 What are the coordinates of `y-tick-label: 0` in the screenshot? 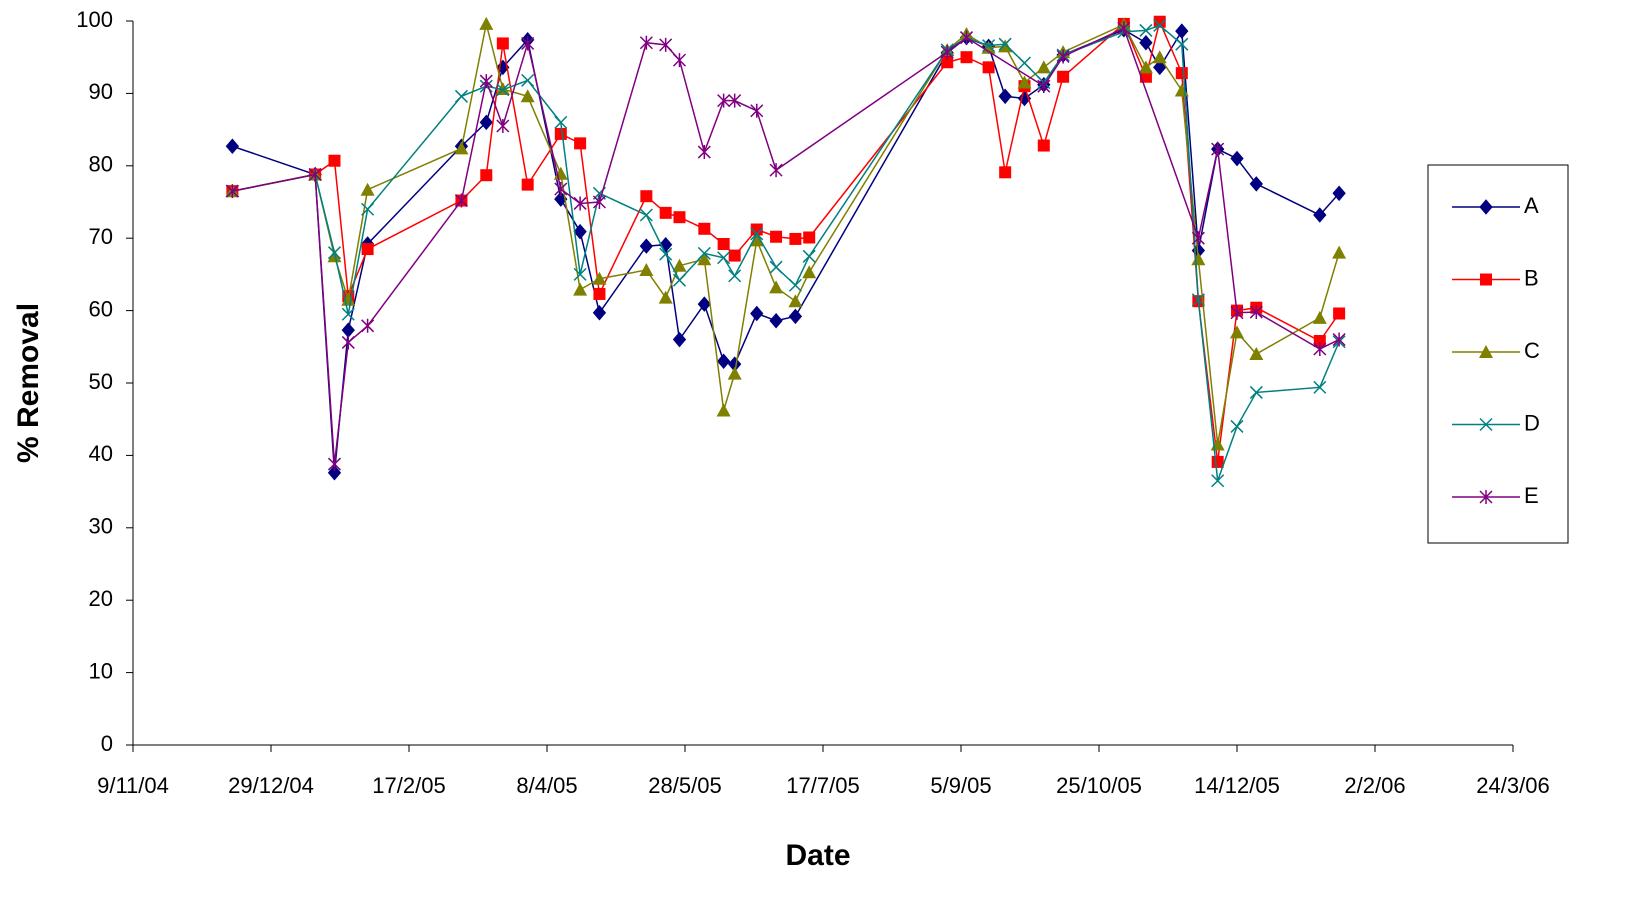 It's located at (107, 743).